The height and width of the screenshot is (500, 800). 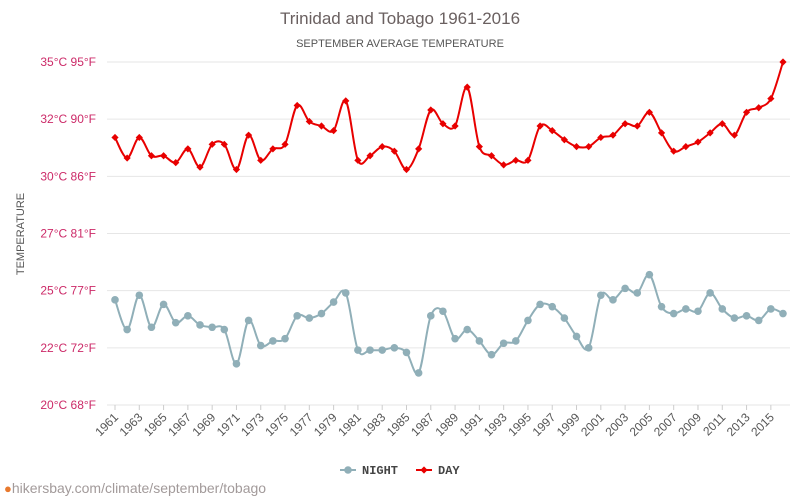 I want to click on x-tick-label: 2011, so click(x=714, y=424).